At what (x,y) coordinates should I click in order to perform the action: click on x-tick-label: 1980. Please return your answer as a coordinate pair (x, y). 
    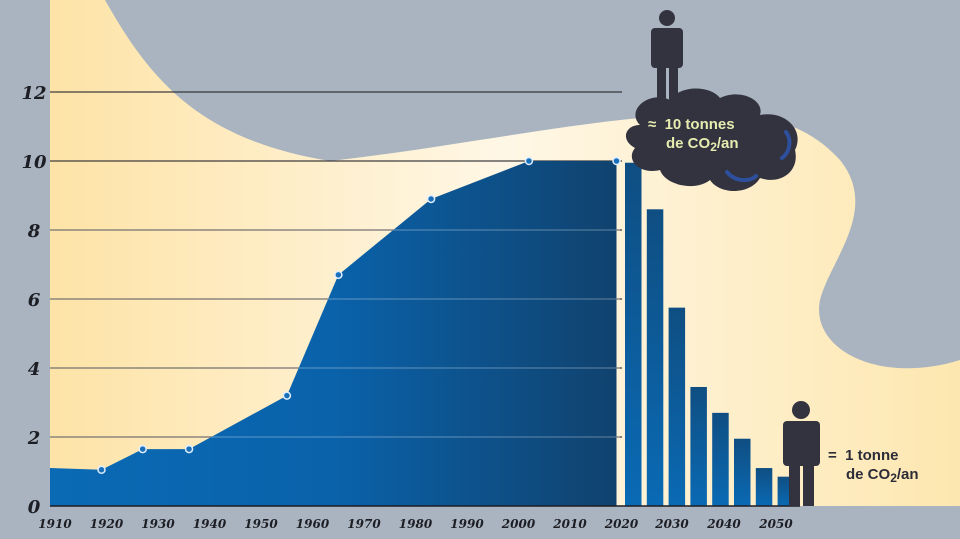
    Looking at the image, I should click on (416, 524).